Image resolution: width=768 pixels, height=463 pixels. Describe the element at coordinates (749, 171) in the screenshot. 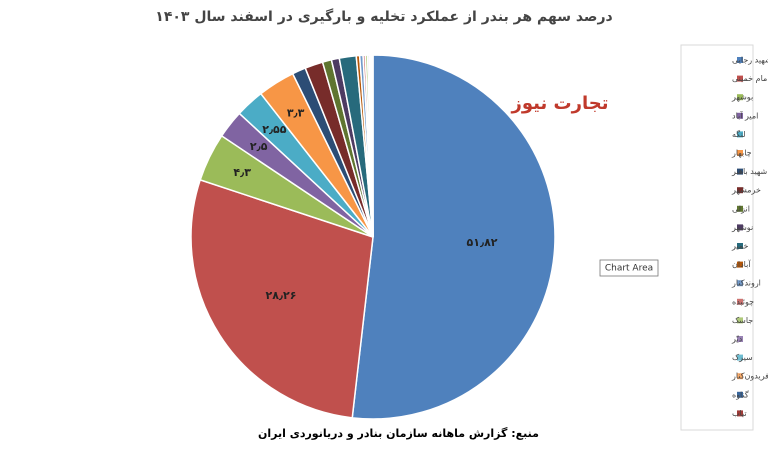

I see `legend-label: شهید باهنر` at that location.